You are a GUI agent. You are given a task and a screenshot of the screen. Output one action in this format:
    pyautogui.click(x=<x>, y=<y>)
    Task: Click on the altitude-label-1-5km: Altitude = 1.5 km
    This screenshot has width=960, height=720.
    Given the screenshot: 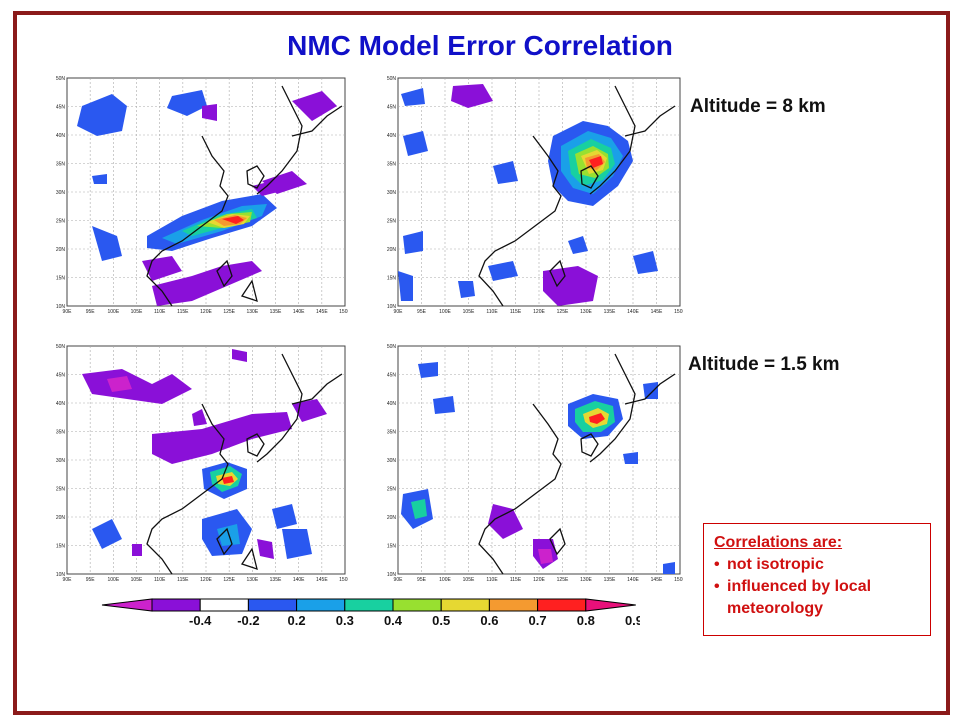 What is the action you would take?
    pyautogui.click(x=764, y=364)
    